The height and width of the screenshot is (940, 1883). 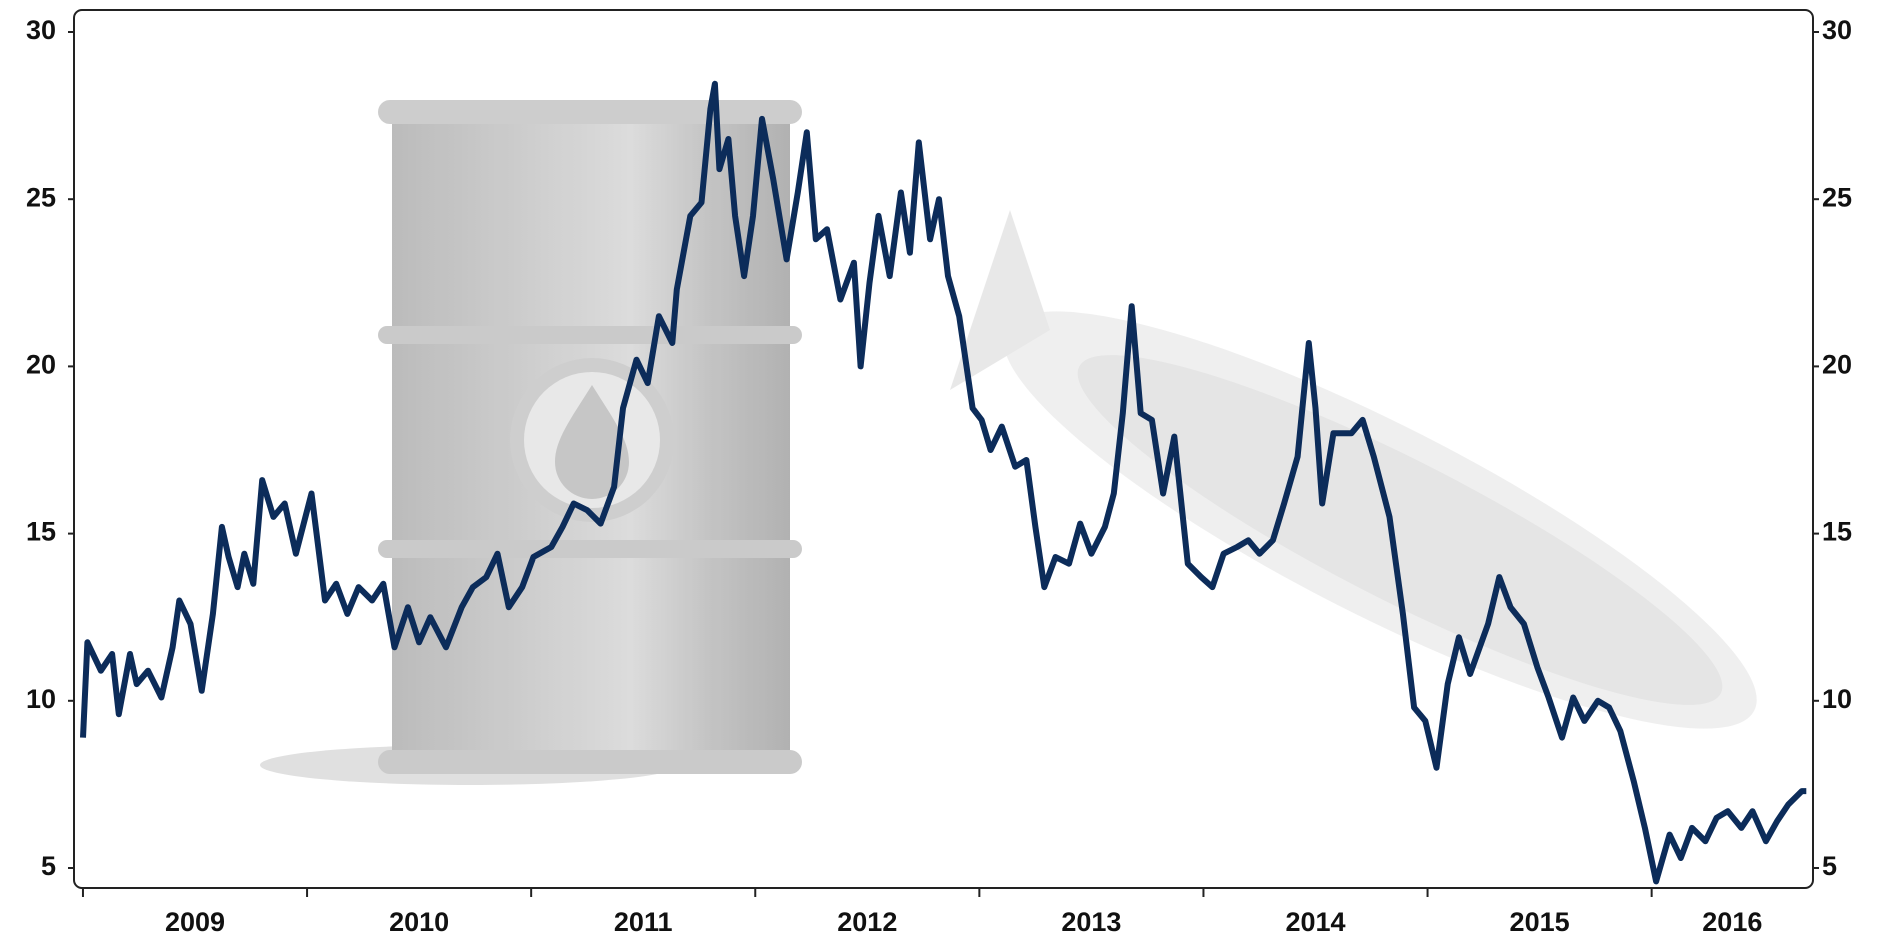 What do you see at coordinates (1837, 30) in the screenshot?
I see `y2-tick-label: 30` at bounding box center [1837, 30].